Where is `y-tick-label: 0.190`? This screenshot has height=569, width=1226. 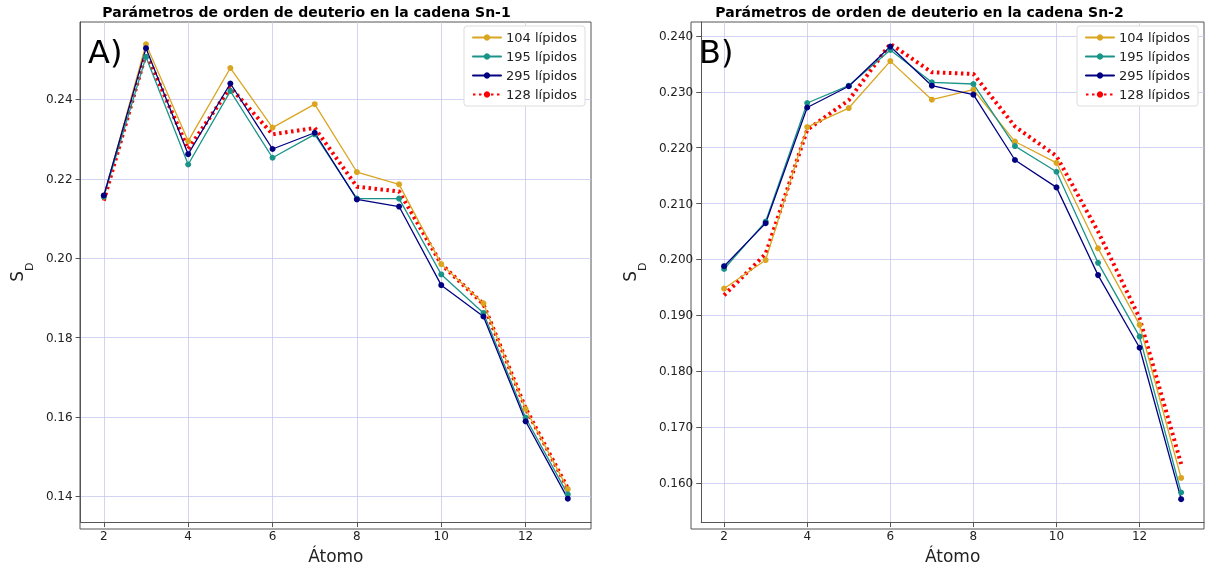
y-tick-label: 0.190 is located at coordinates (676, 315).